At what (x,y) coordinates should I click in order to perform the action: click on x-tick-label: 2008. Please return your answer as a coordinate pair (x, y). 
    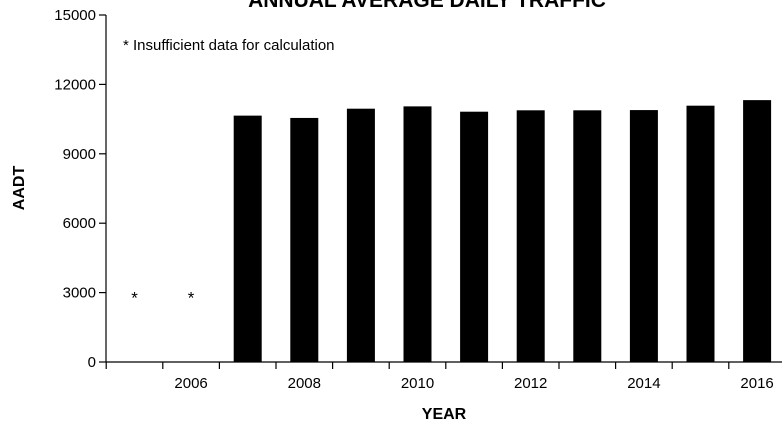
    Looking at the image, I should click on (304, 383).